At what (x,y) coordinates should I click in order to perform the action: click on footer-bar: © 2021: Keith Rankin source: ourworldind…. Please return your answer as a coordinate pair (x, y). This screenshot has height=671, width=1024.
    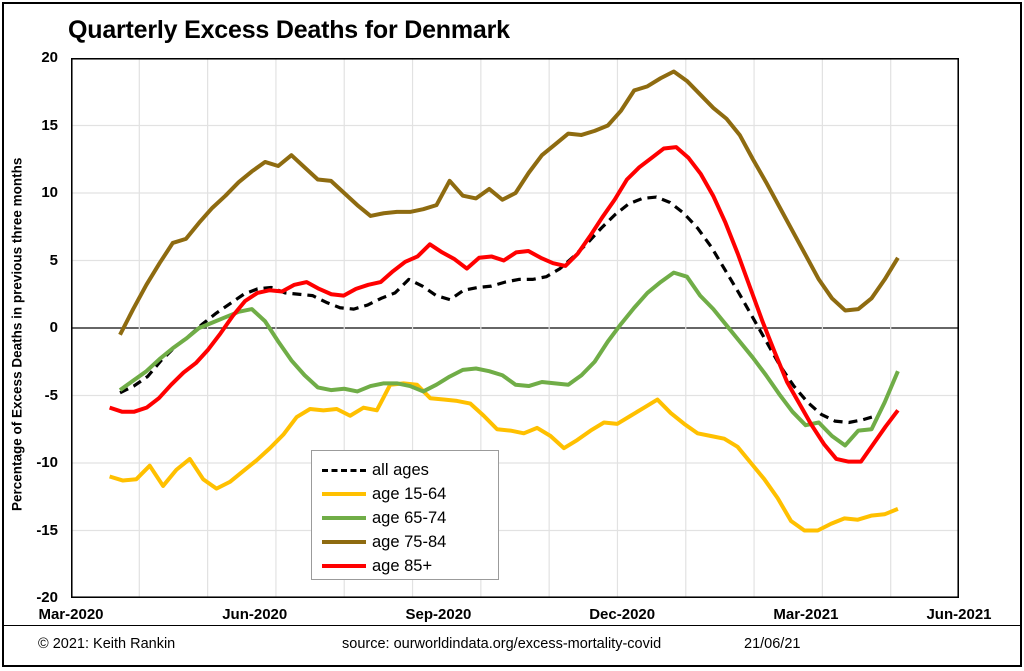
    Looking at the image, I should click on (512, 645).